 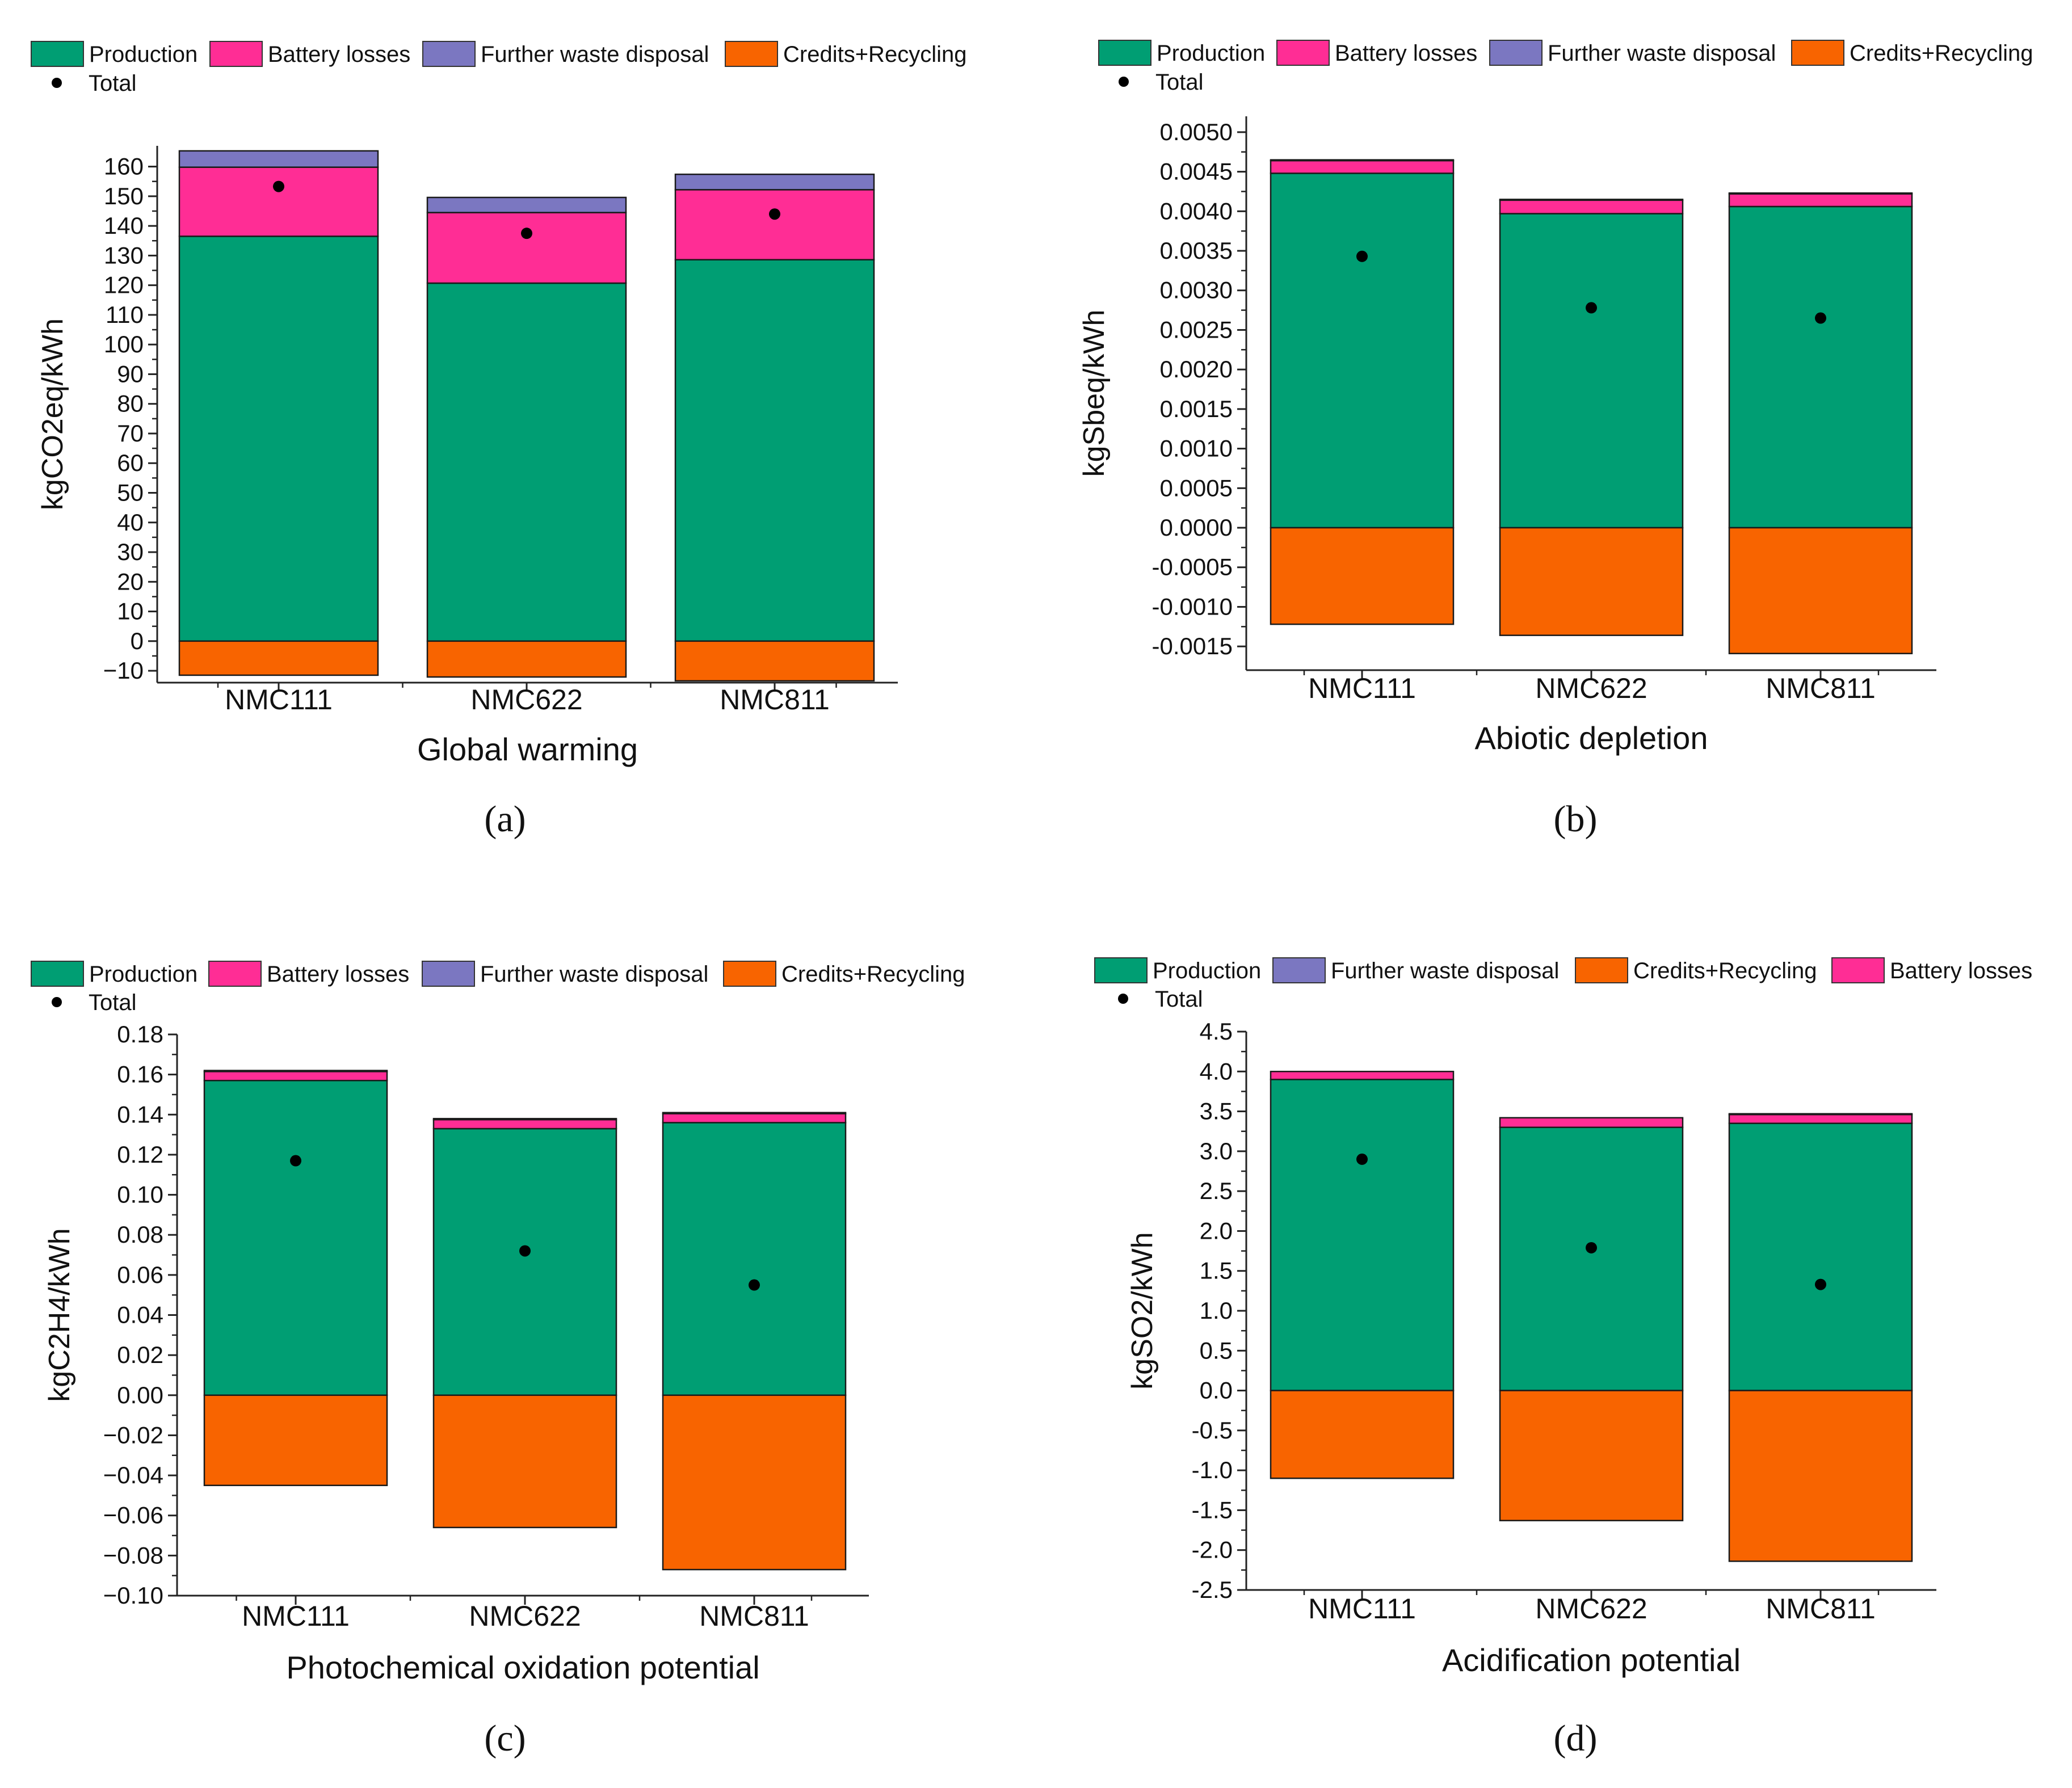 What do you see at coordinates (1196, 132) in the screenshot?
I see `y-tick-label: 0.0050` at bounding box center [1196, 132].